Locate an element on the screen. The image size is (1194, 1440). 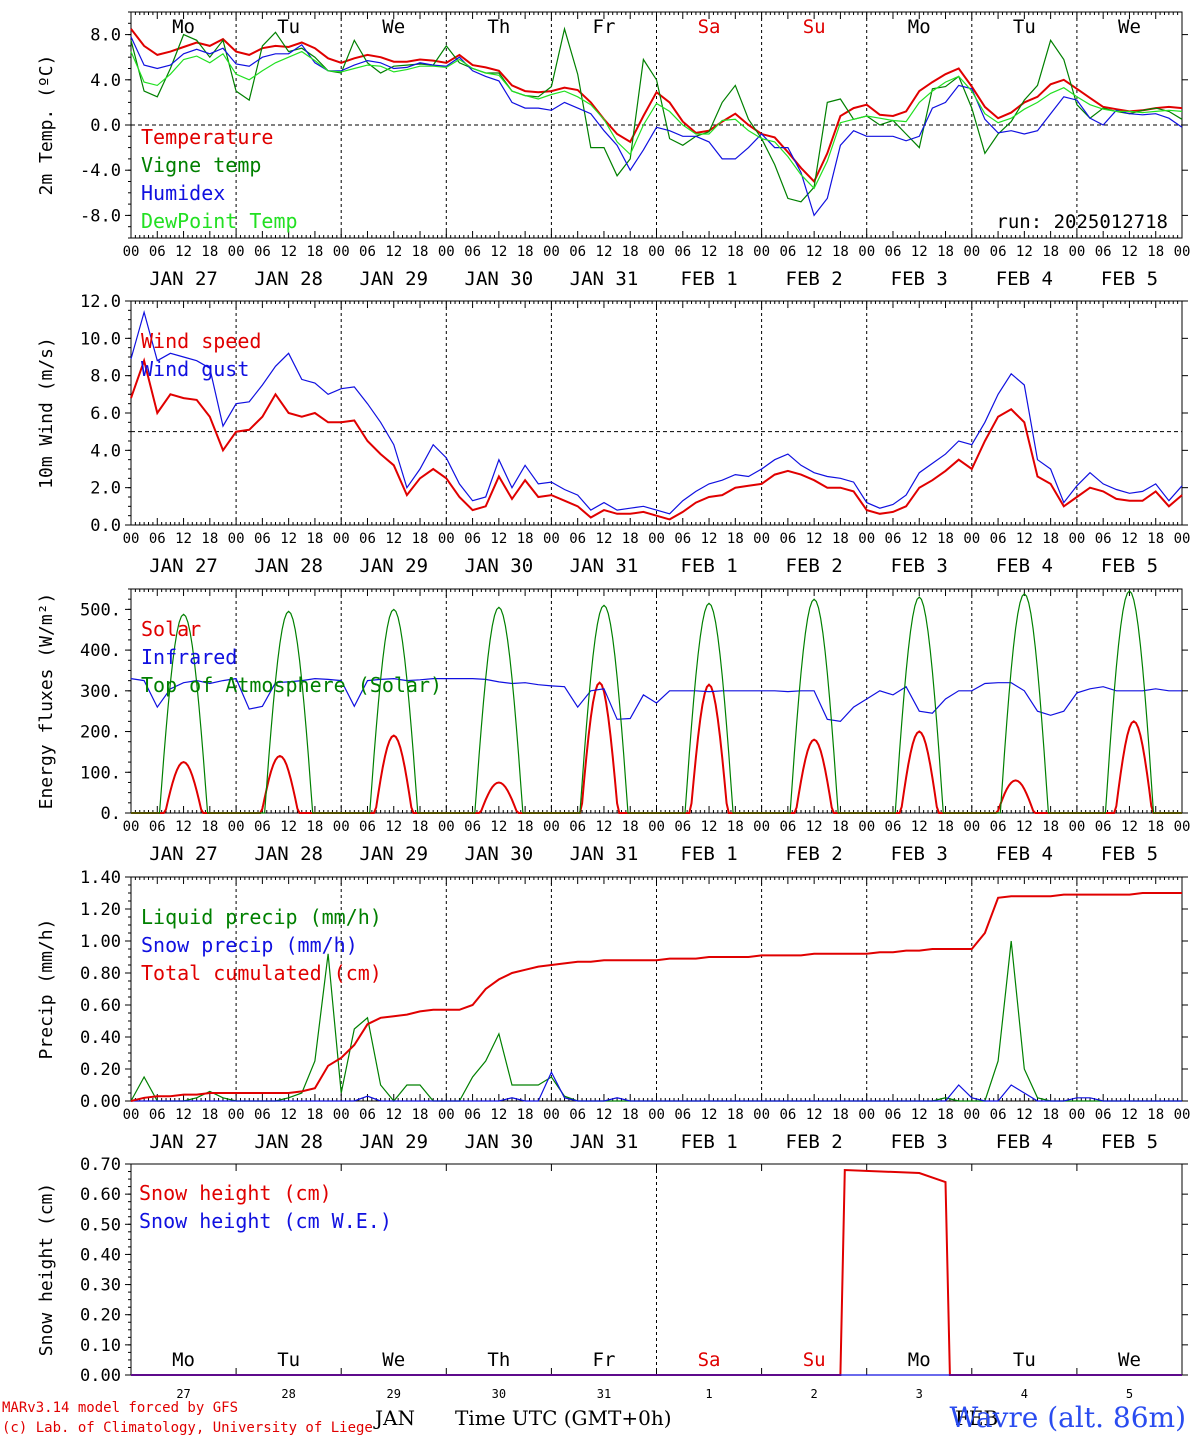
date-label: FEB 5 is located at coordinates (1129, 566).